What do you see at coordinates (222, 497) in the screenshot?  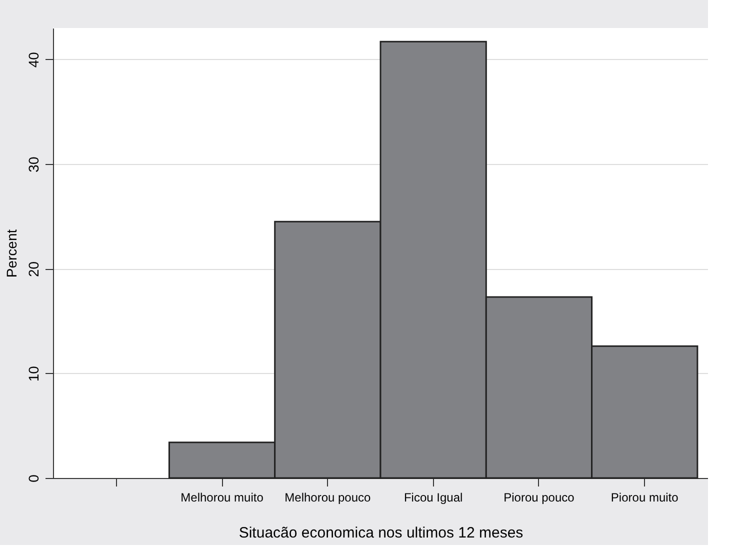 I see `x-tick-label: Melhorou muito` at bounding box center [222, 497].